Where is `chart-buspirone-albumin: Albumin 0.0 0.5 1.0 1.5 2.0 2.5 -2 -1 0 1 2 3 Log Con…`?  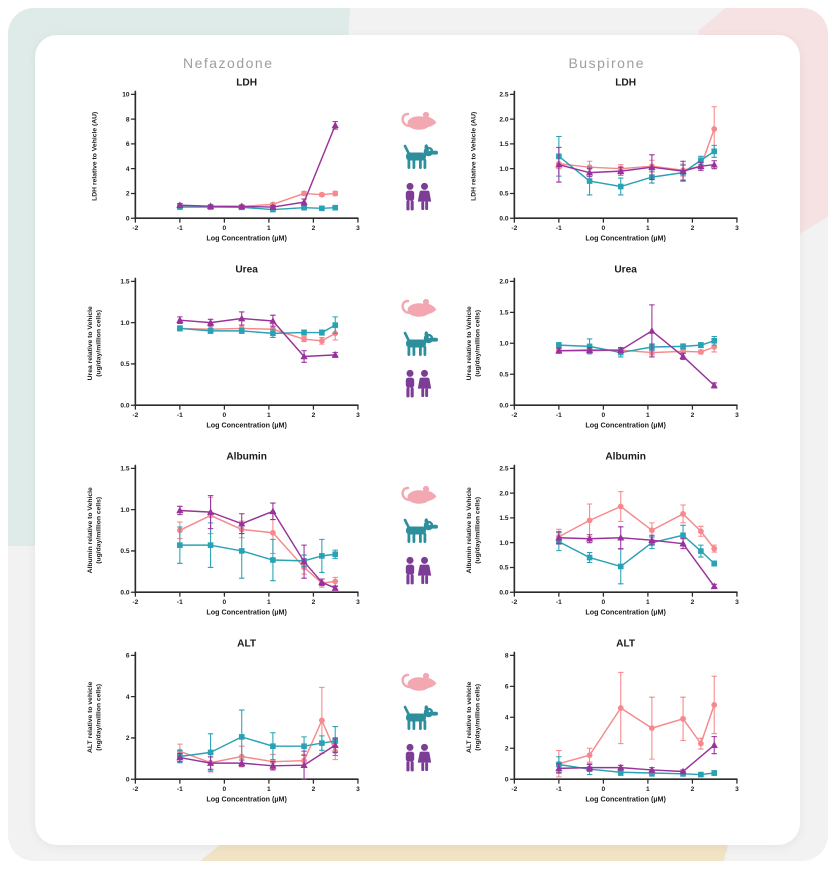 chart-buspirone-albumin: Albumin 0.0 0.5 1.0 1.5 2.0 2.5 -2 -1 0 1 2 3 Log Con… is located at coordinates (601, 533).